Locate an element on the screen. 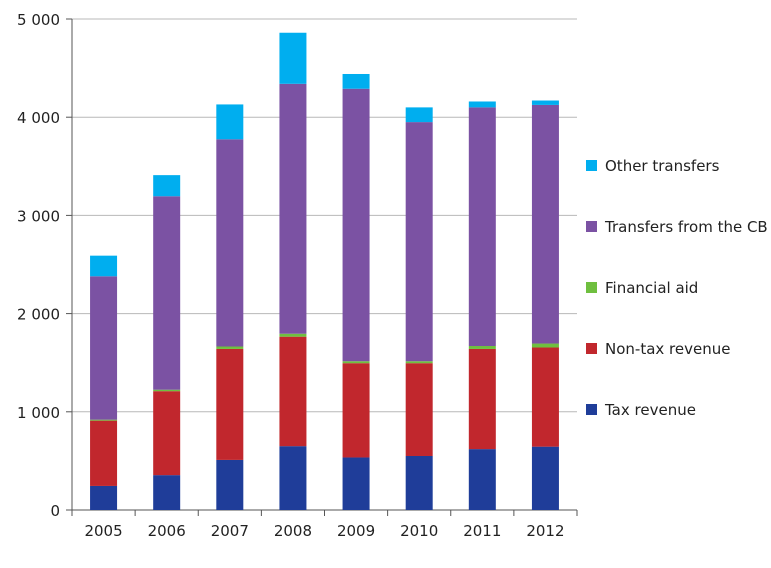  x-tick-label: 2007 is located at coordinates (230, 531).